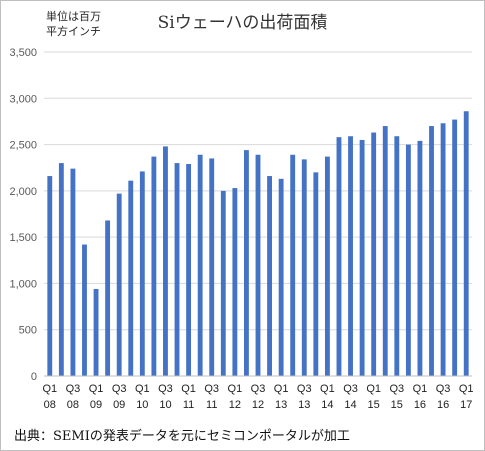 This screenshot has height=451, width=485. What do you see at coordinates (73, 24) in the screenshot?
I see `unit-label: 単位は百万 平方インチ` at bounding box center [73, 24].